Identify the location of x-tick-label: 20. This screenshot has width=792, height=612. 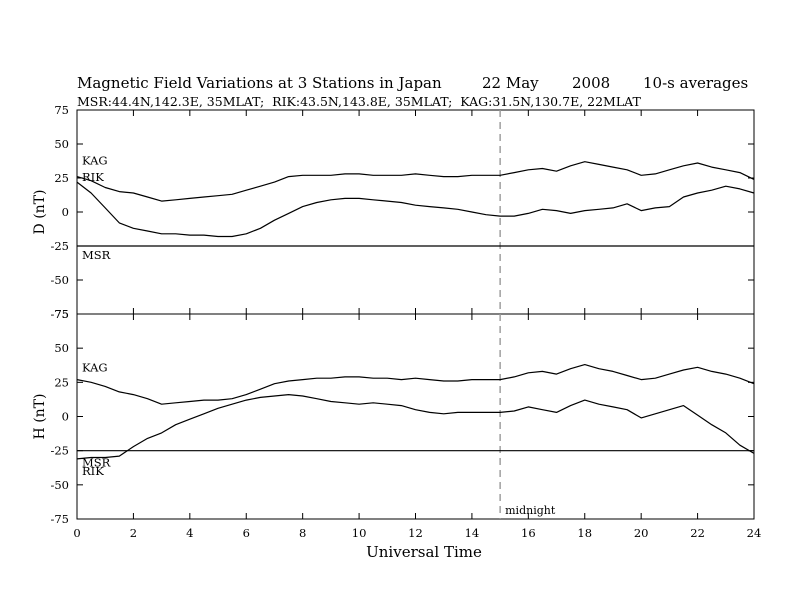
(641, 533).